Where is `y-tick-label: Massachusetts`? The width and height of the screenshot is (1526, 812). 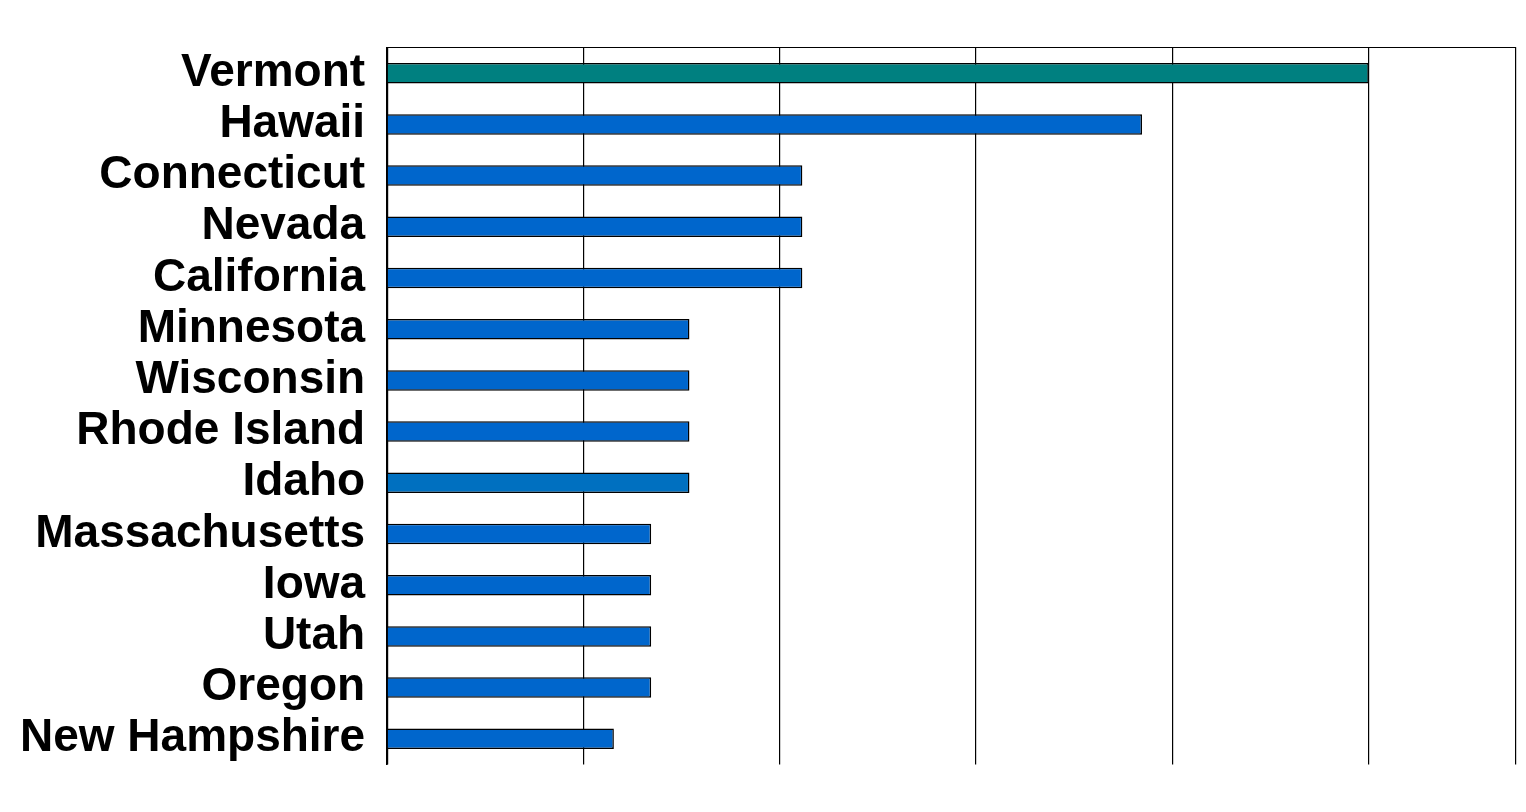
y-tick-label: Massachusetts is located at coordinates (200, 530).